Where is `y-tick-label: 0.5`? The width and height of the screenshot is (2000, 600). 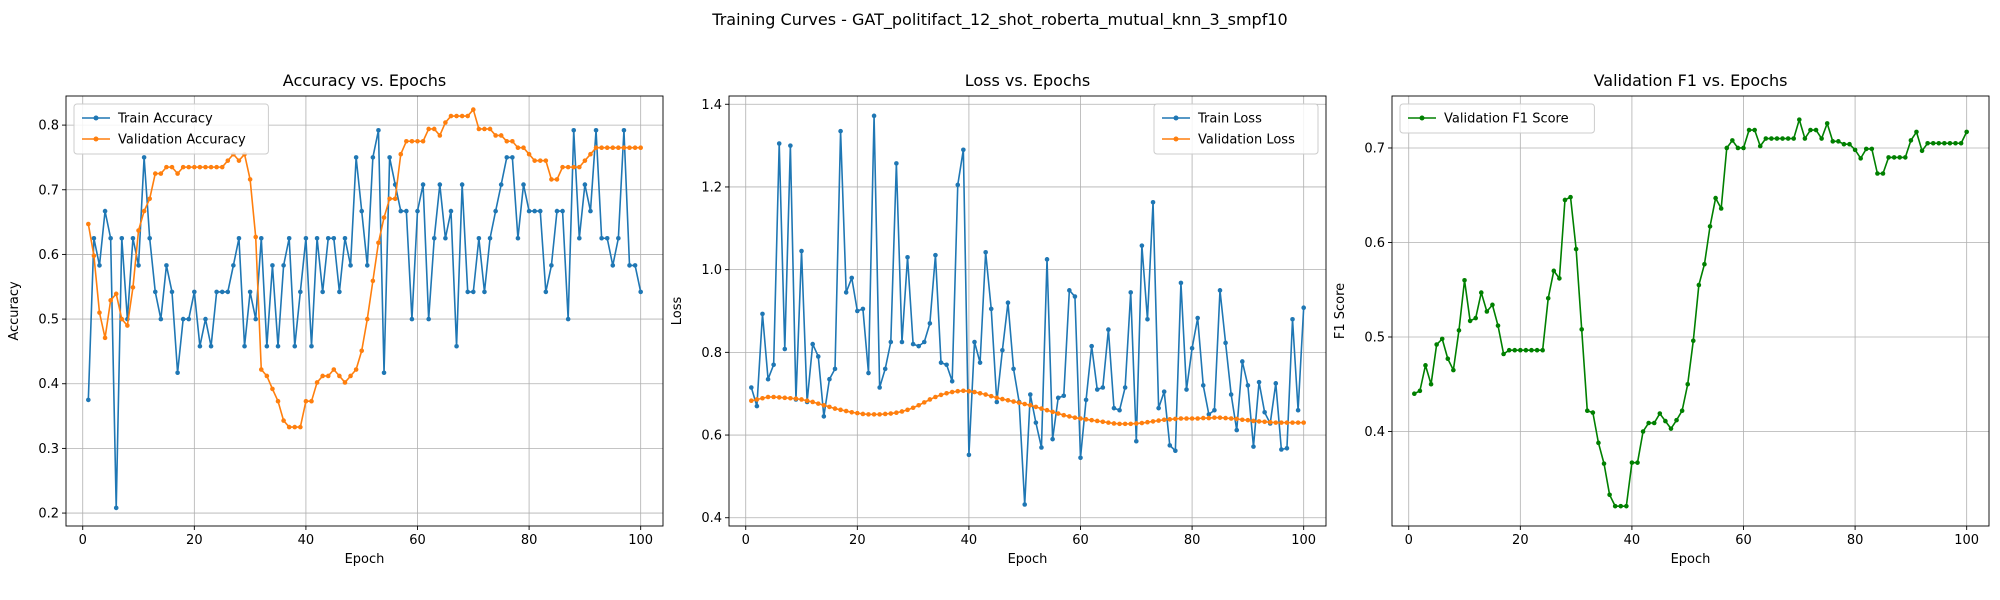
y-tick-label: 0.5 is located at coordinates (1374, 337).